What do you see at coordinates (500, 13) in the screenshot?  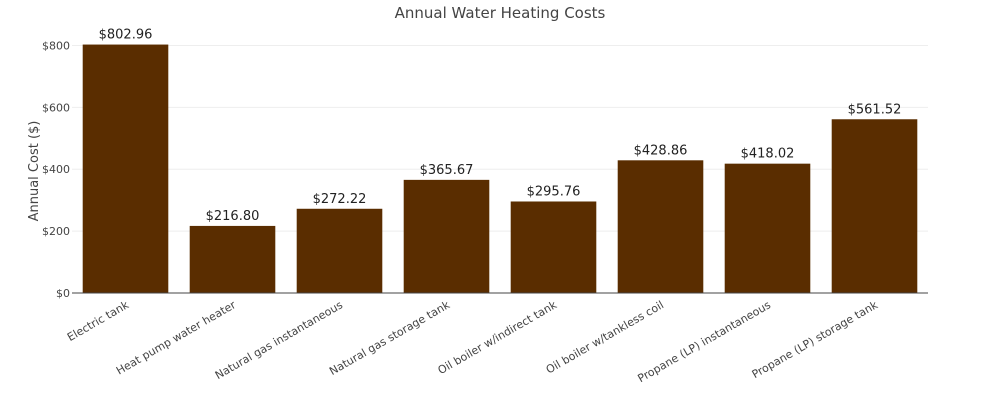 I see `chart-title: Annual Water Heating Costs` at bounding box center [500, 13].